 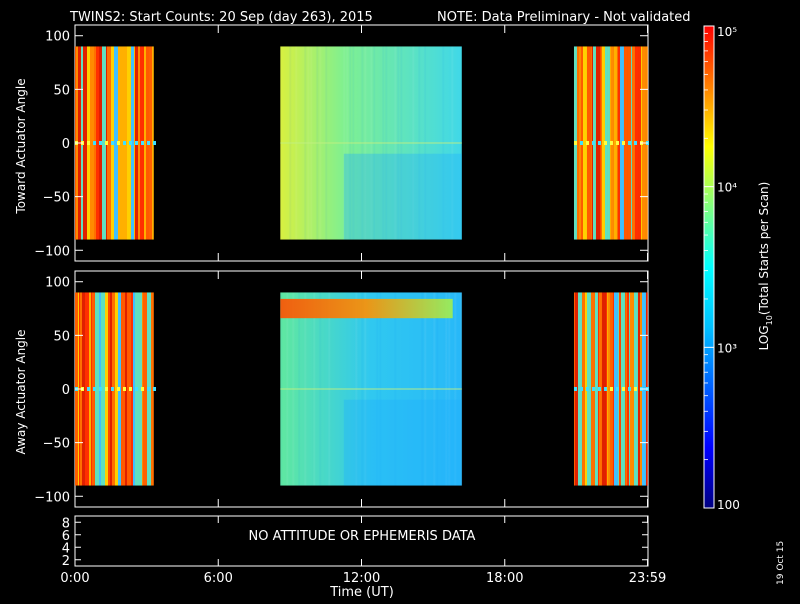 What do you see at coordinates (66, 561) in the screenshot?
I see `y-tick-label: 2` at bounding box center [66, 561].